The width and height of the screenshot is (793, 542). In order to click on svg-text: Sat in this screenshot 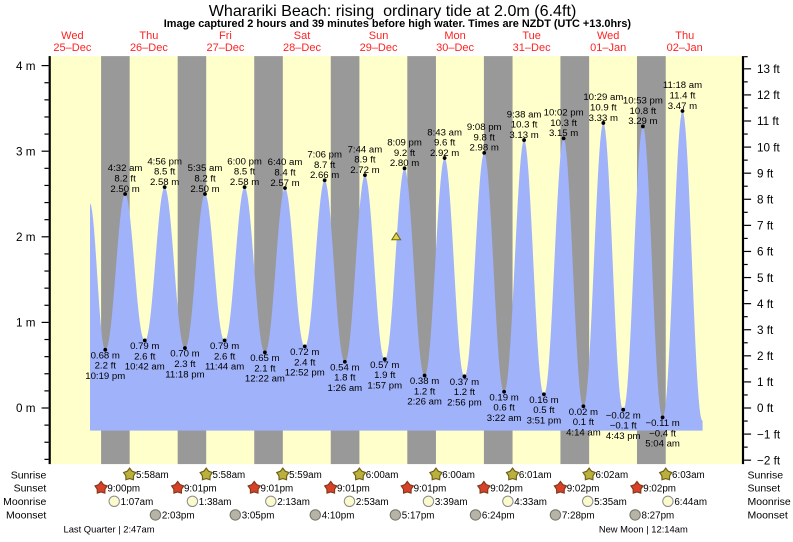, I will do `click(302, 36)`.